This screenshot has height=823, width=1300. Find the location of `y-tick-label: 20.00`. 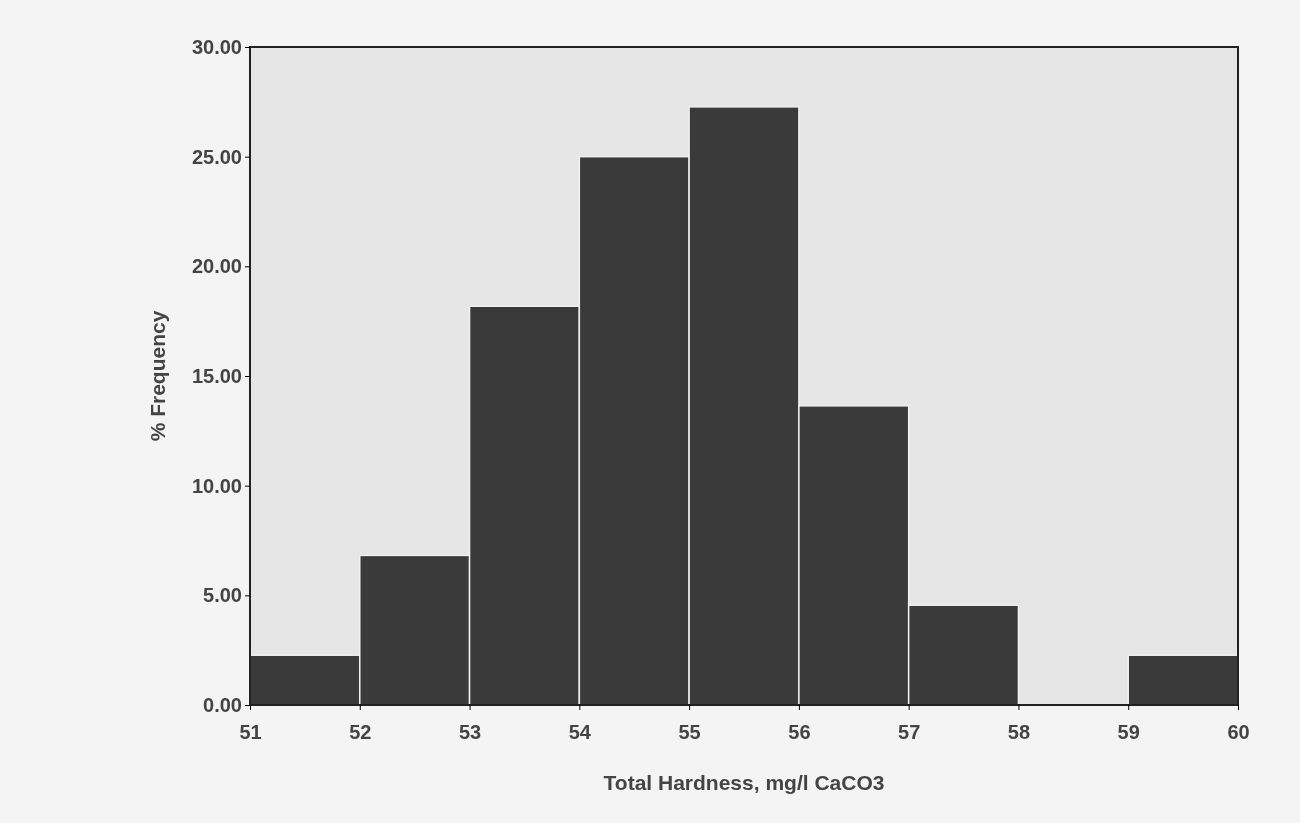

y-tick-label: 20.00 is located at coordinates (216, 266).